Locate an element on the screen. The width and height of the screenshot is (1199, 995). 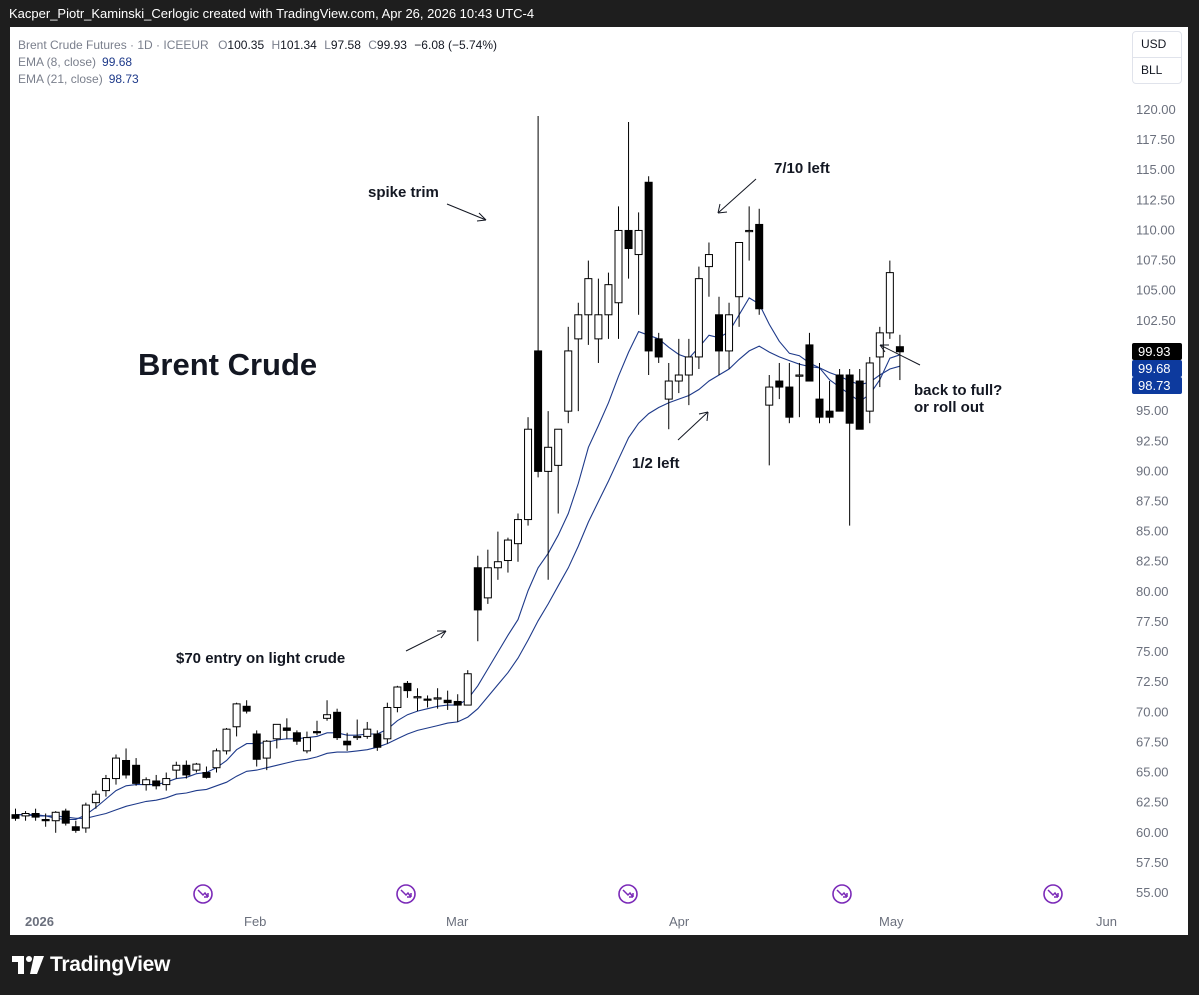
unit-label: BLL is located at coordinates (1152, 70).